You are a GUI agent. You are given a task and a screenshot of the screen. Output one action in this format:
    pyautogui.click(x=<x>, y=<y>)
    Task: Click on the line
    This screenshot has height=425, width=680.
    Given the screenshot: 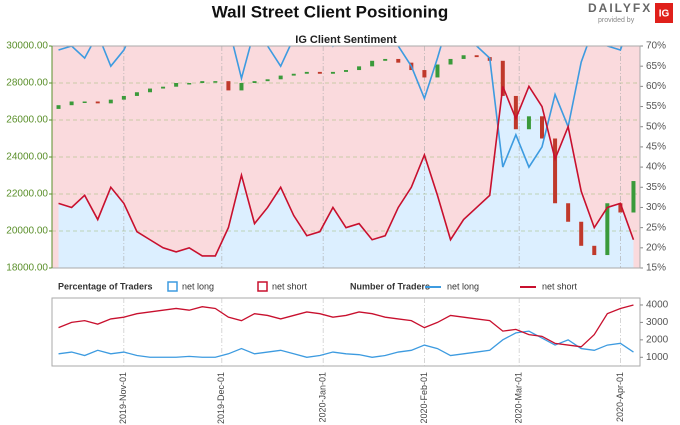 What is the action you would take?
    pyautogui.click(x=346, y=326)
    